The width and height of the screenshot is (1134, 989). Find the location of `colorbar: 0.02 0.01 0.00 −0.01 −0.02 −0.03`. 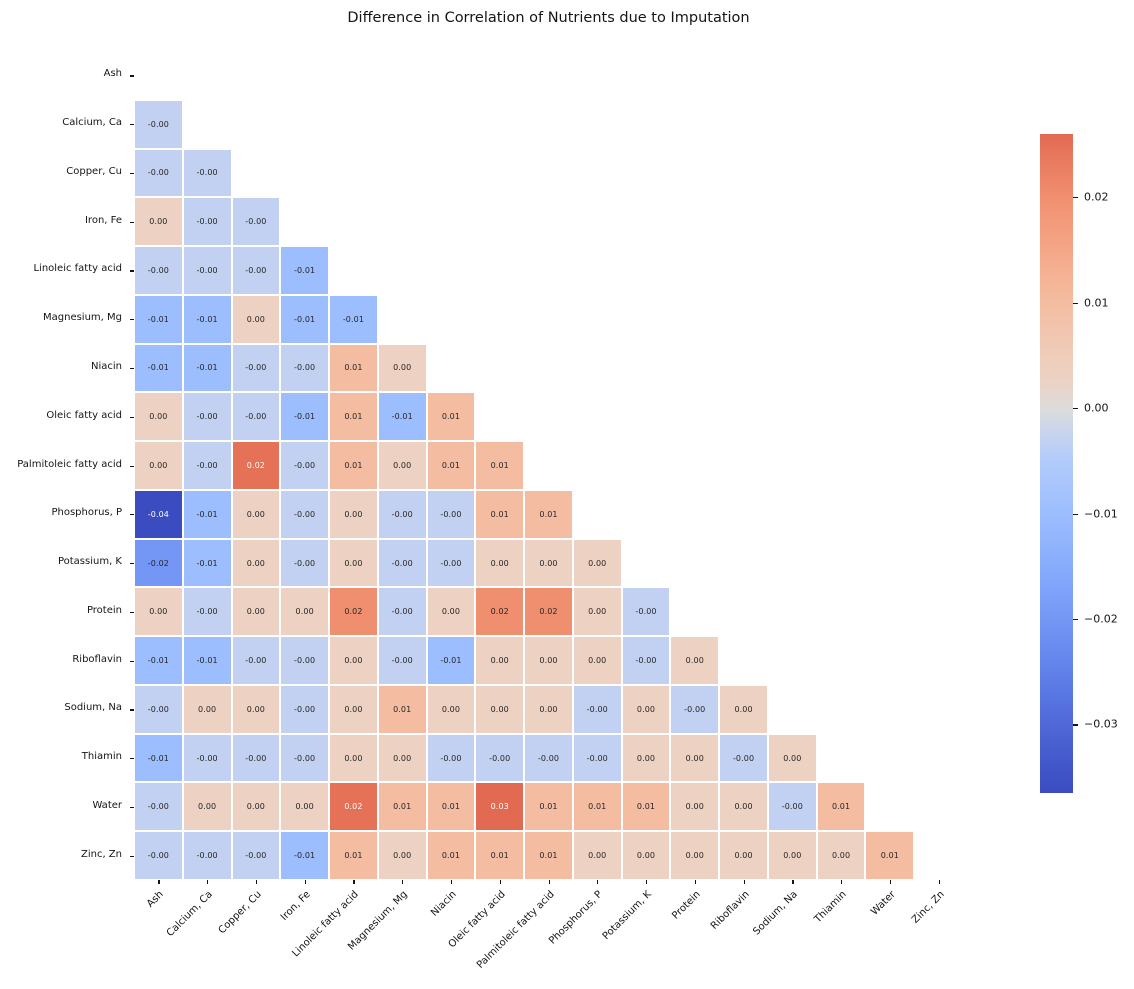

colorbar: 0.02 0.01 0.00 −0.01 −0.02 −0.03 is located at coordinates (1079, 463).